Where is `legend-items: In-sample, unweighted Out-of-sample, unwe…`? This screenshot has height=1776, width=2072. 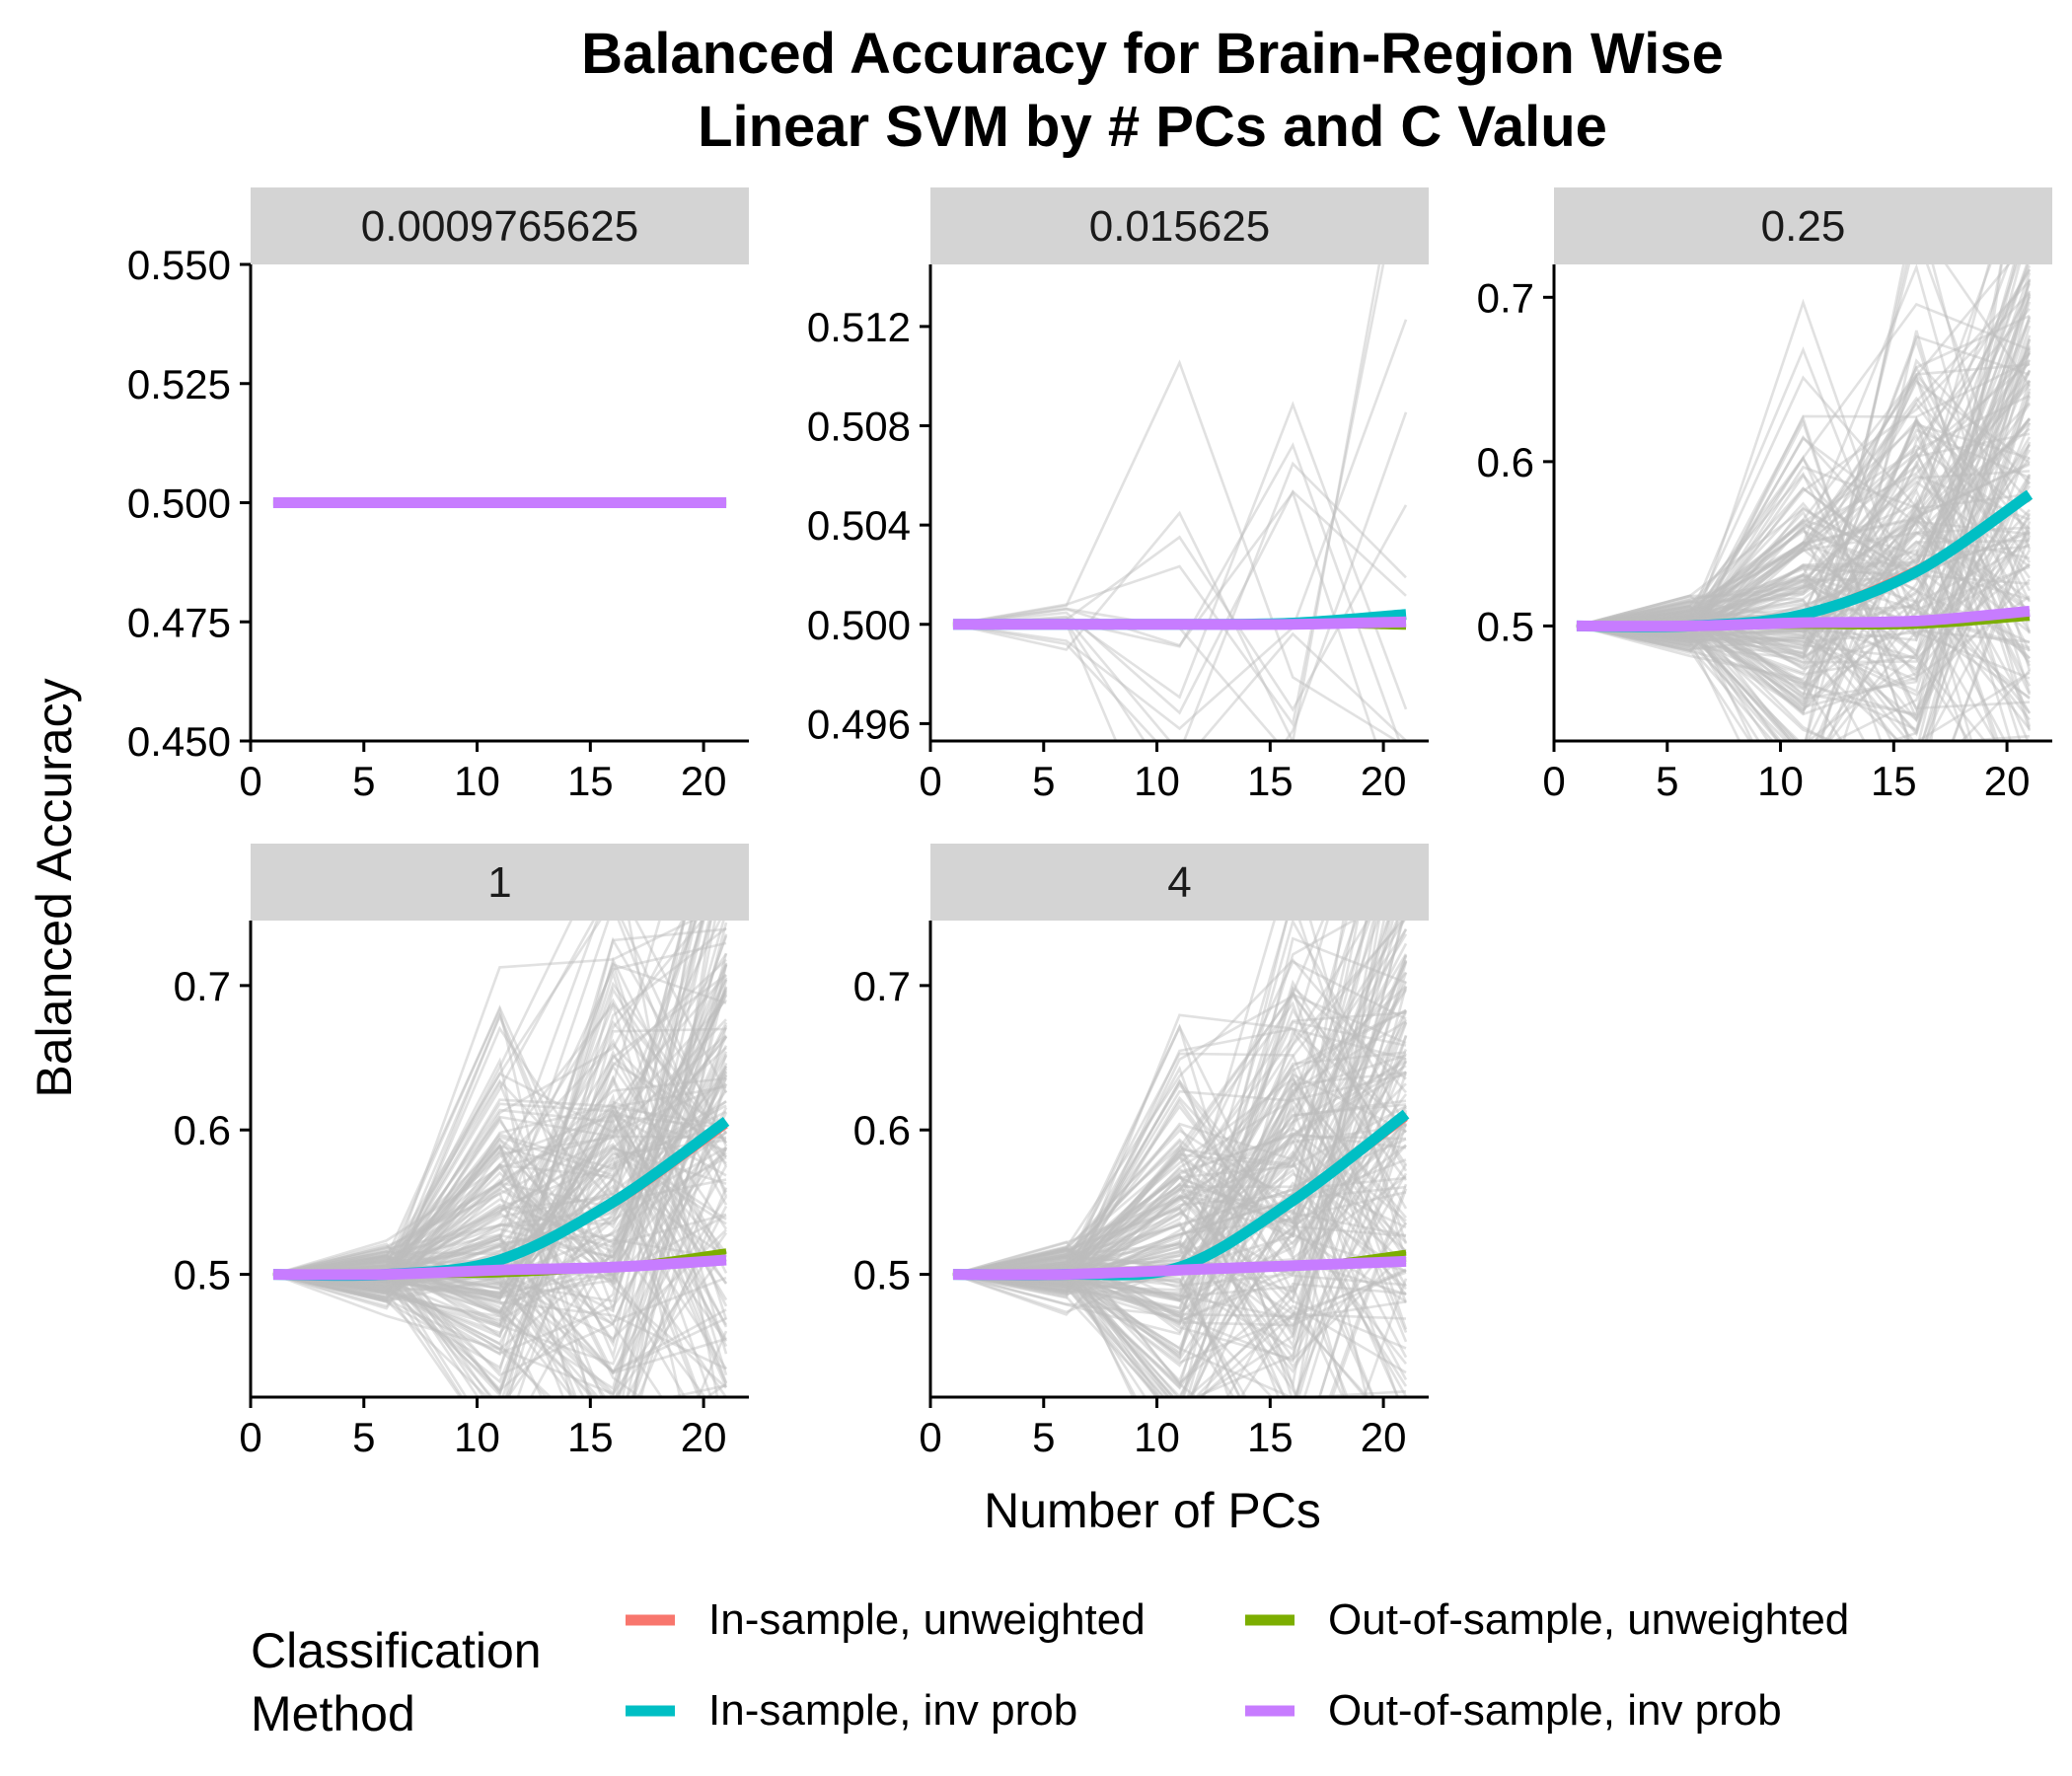 legend-items: In-sample, unweighted Out-of-sample, unwe… is located at coordinates (1238, 1665).